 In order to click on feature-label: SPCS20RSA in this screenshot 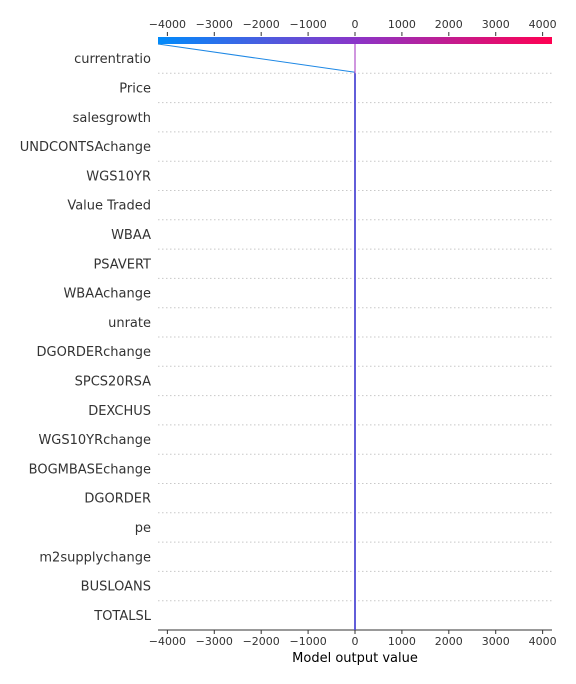, I will do `click(113, 381)`.